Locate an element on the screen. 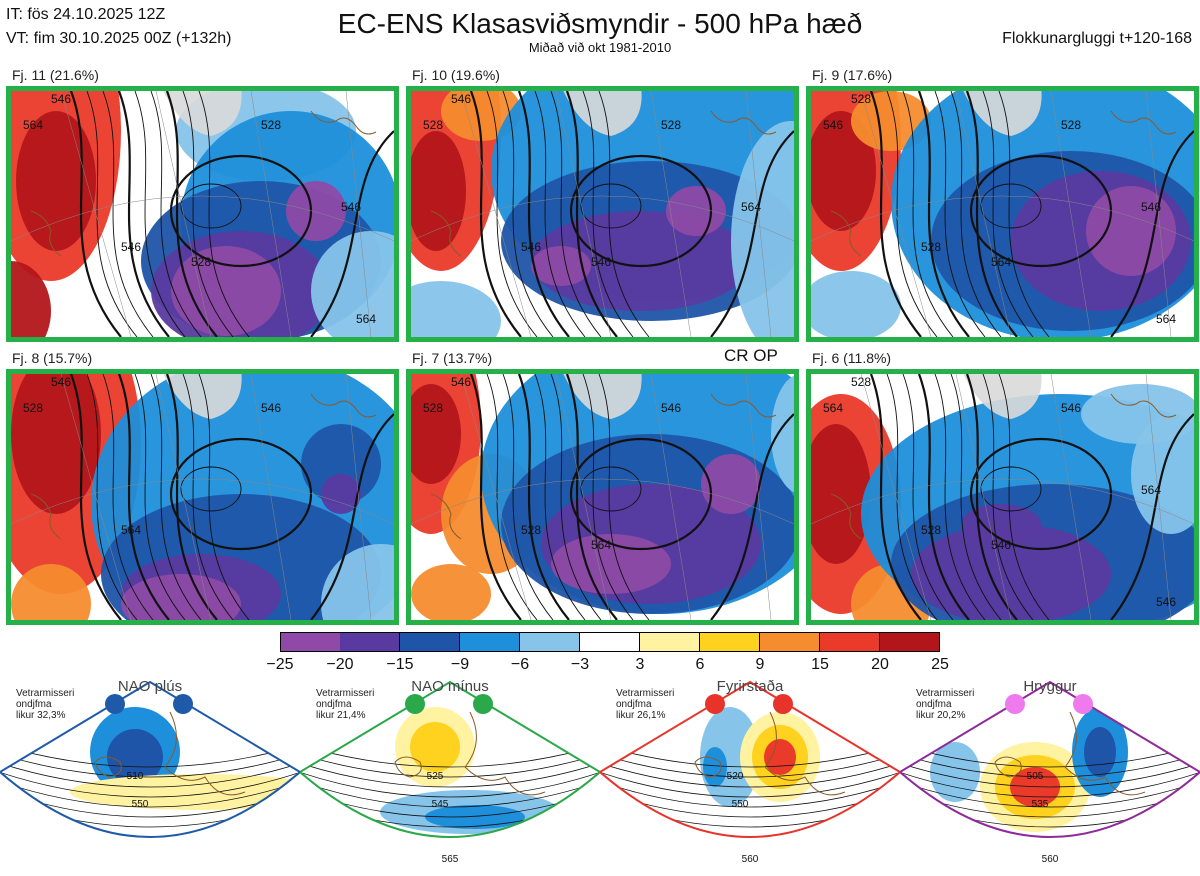 The image size is (1200, 876). cluster-map-panel: 546 528 546 564 is located at coordinates (202, 497).